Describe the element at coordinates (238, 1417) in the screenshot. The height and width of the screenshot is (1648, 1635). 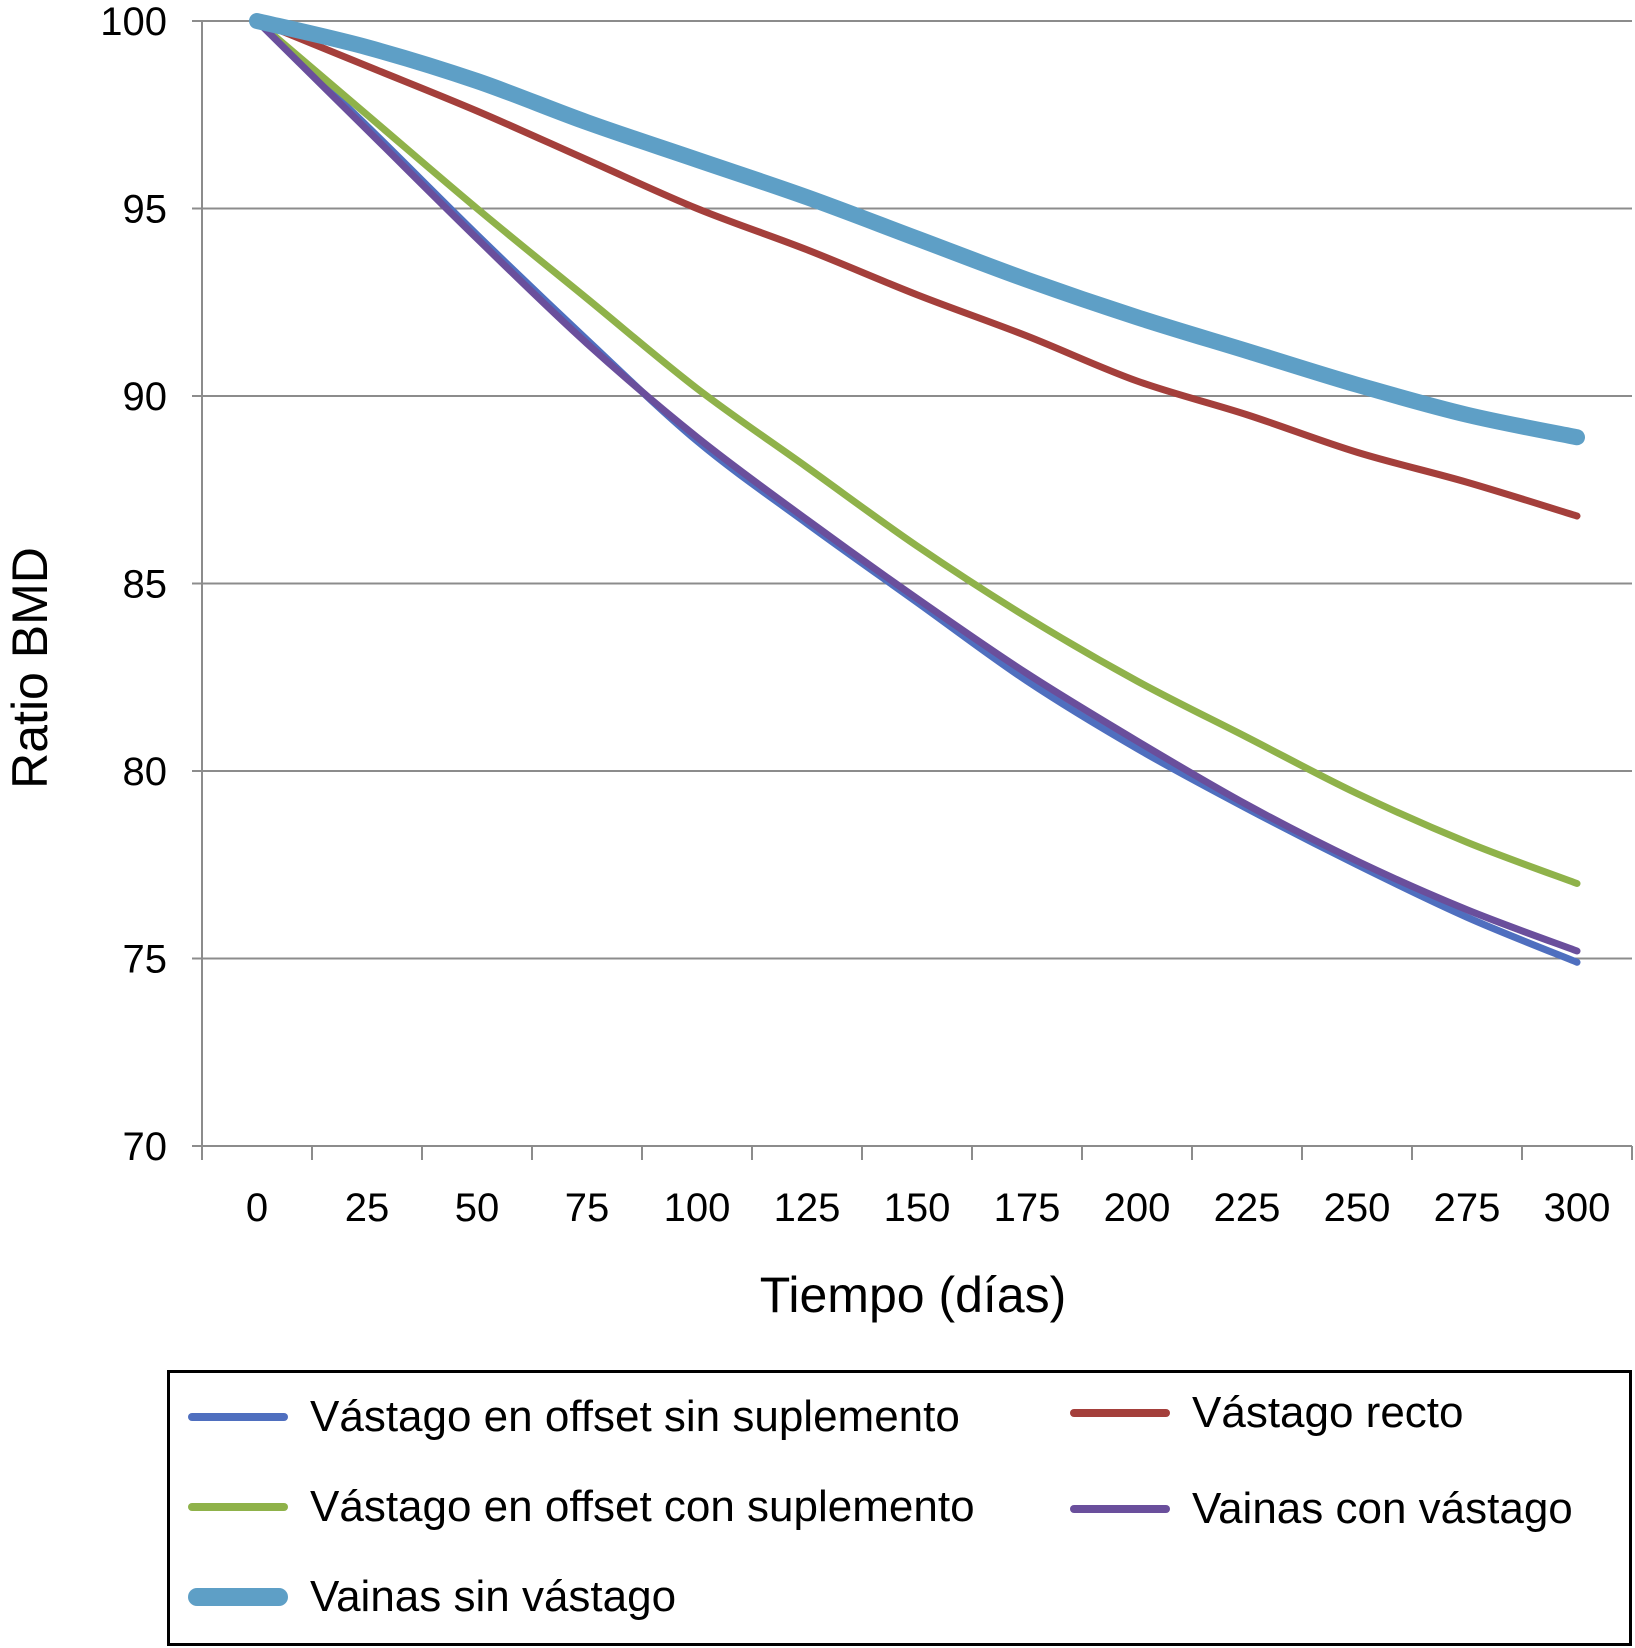
I see `legend-swatch-offset-sin-suplemento` at that location.